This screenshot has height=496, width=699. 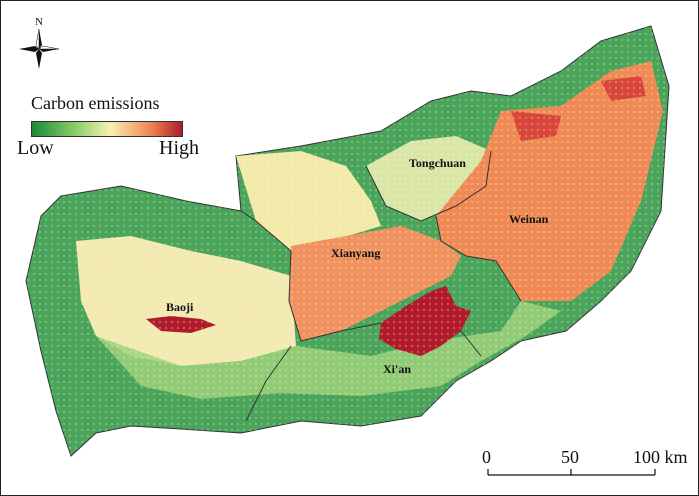 What do you see at coordinates (529, 219) in the screenshot?
I see `city-label-weinan: Weinan` at bounding box center [529, 219].